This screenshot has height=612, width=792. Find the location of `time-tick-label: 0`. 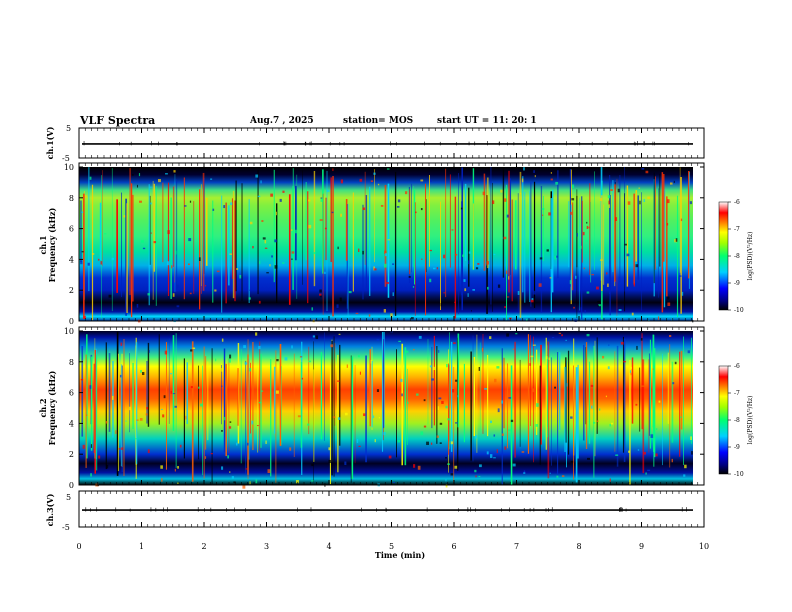

time-tick-label: 0 is located at coordinates (78, 546).